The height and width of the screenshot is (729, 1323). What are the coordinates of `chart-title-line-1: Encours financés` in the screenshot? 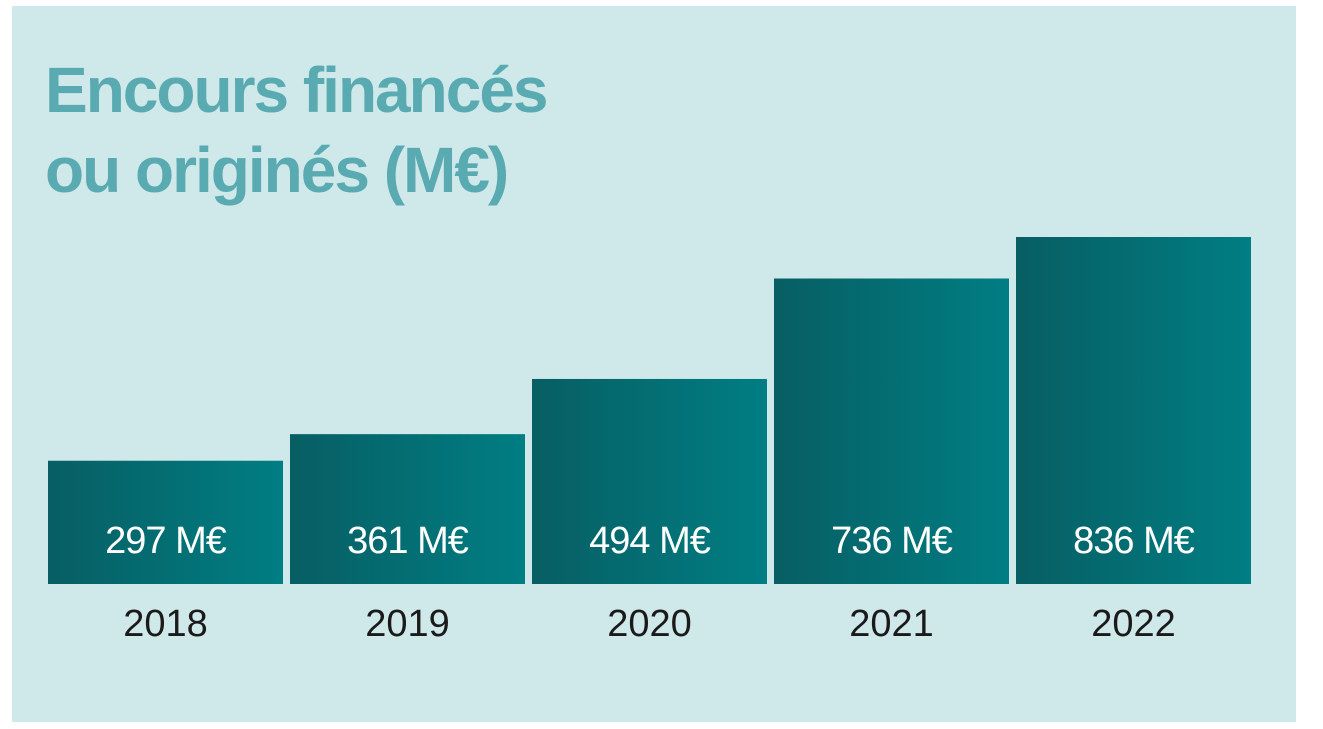 It's located at (296, 90).